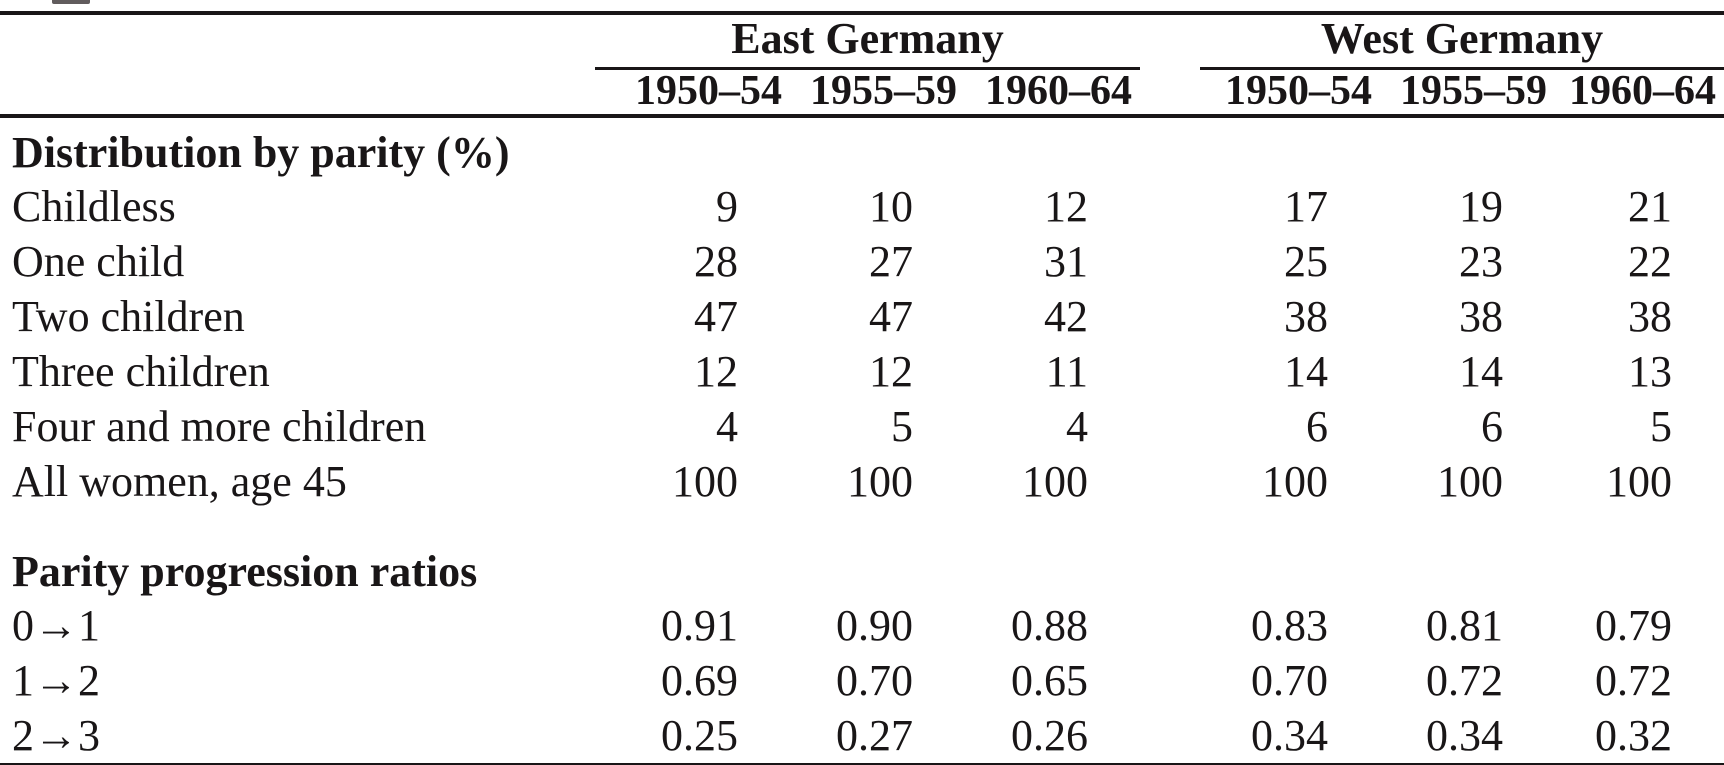 This screenshot has height=765, width=1724. Describe the element at coordinates (699, 735) in the screenshot. I see `cell-east-1950-54: 0.25` at that location.